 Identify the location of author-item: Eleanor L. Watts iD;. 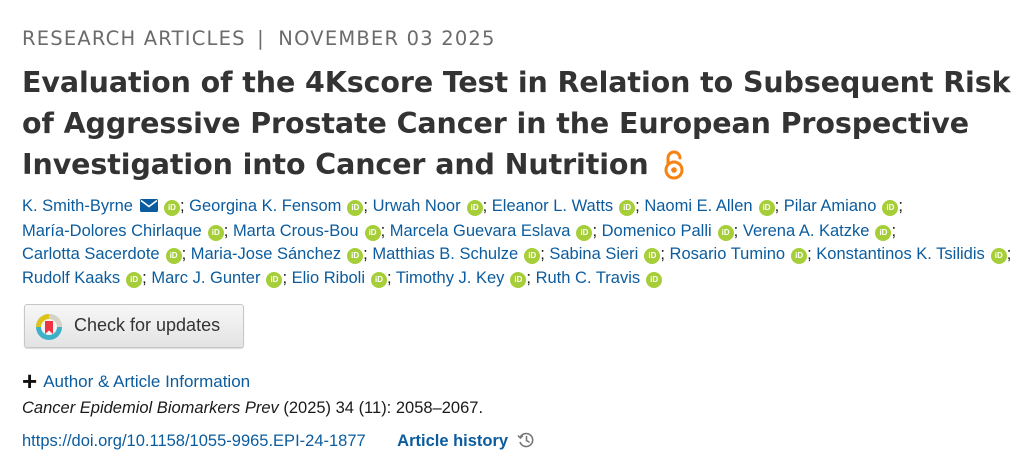
(565, 206).